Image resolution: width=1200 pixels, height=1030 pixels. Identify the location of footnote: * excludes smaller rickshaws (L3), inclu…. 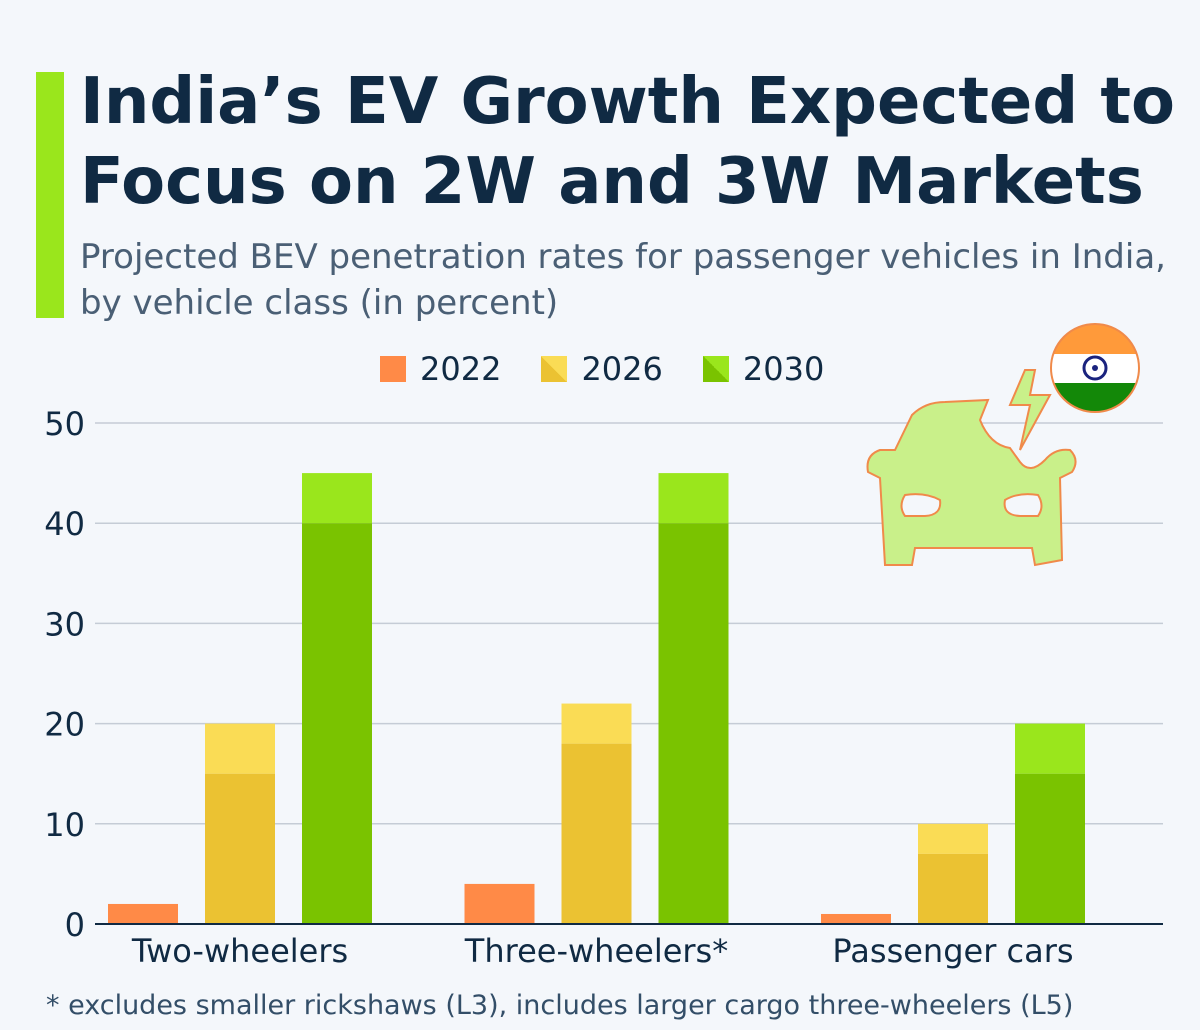
(560, 1005).